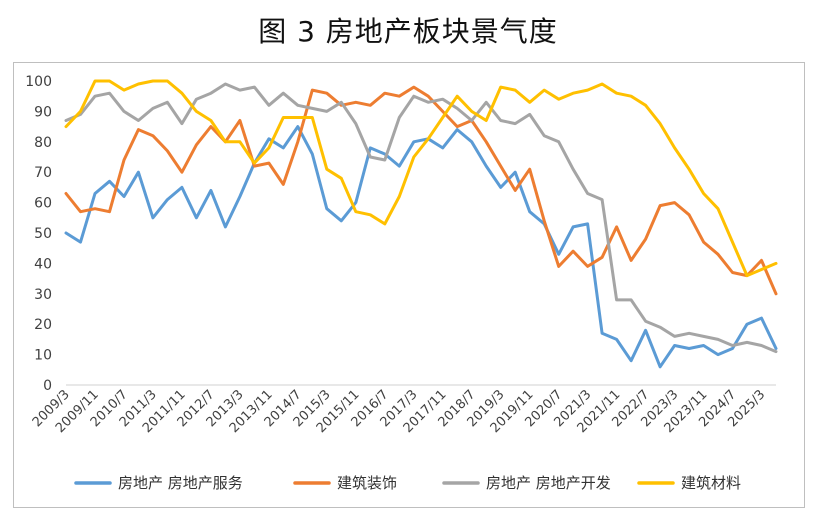 This screenshot has width=816, height=522. Describe the element at coordinates (43, 325) in the screenshot. I see `y-tick-label: 20` at that location.